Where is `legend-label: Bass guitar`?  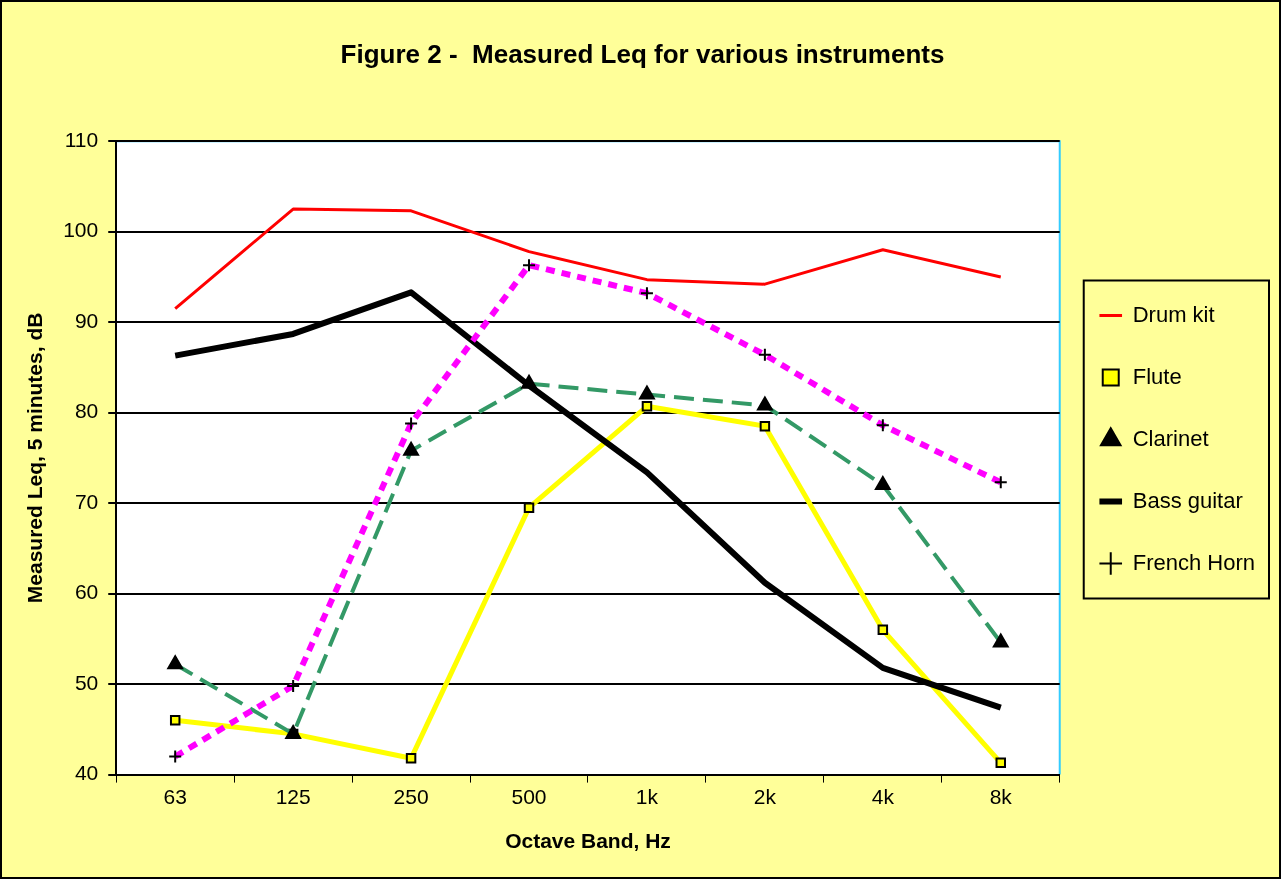 legend-label: Bass guitar is located at coordinates (1187, 500).